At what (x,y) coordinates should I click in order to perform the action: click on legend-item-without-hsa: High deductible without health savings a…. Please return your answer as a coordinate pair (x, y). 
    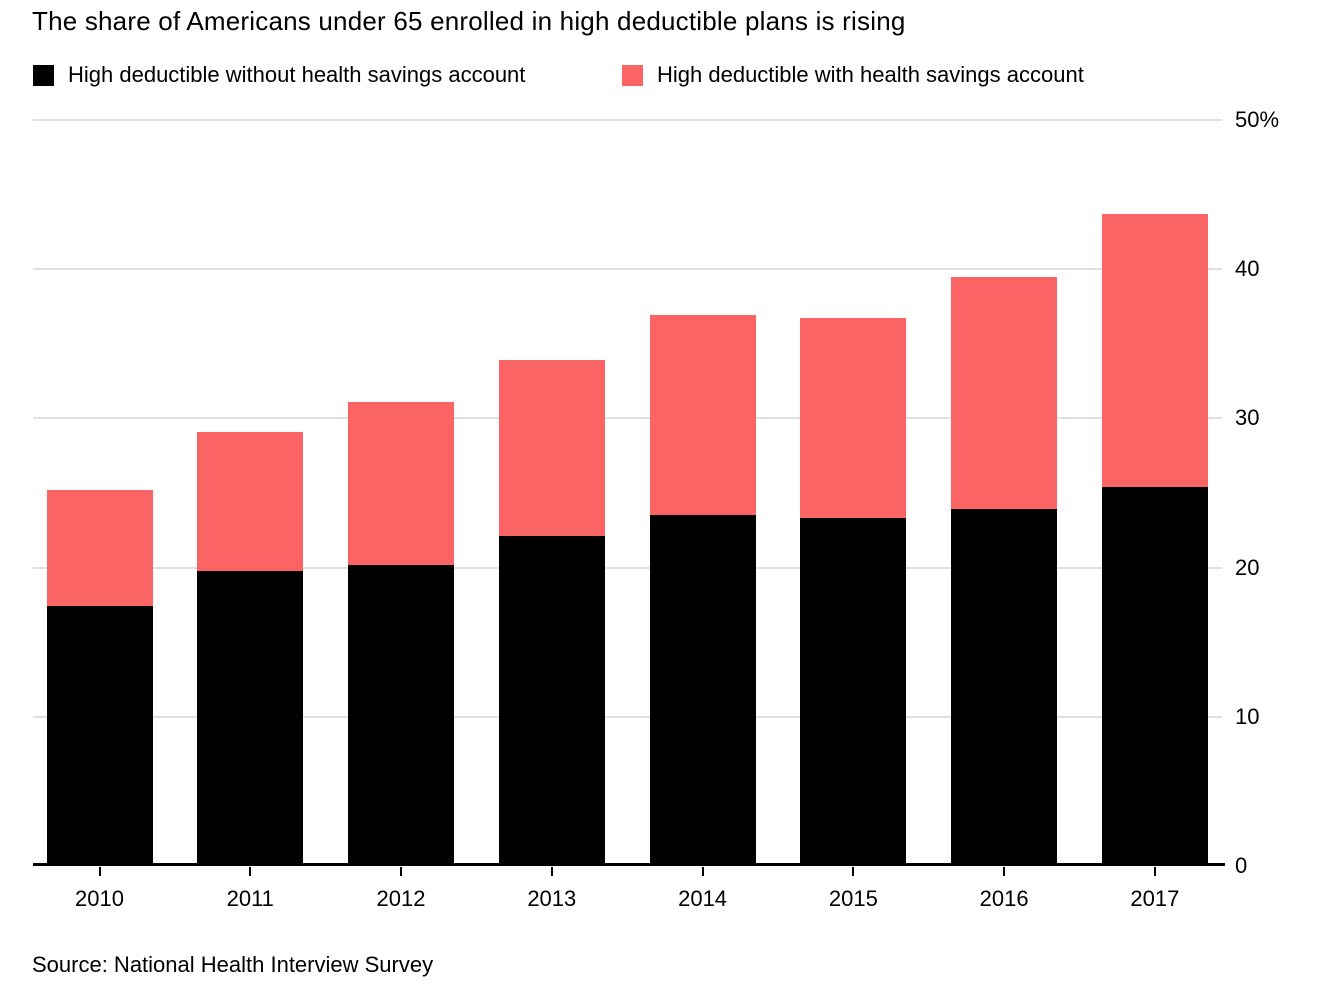
    Looking at the image, I should click on (327, 75).